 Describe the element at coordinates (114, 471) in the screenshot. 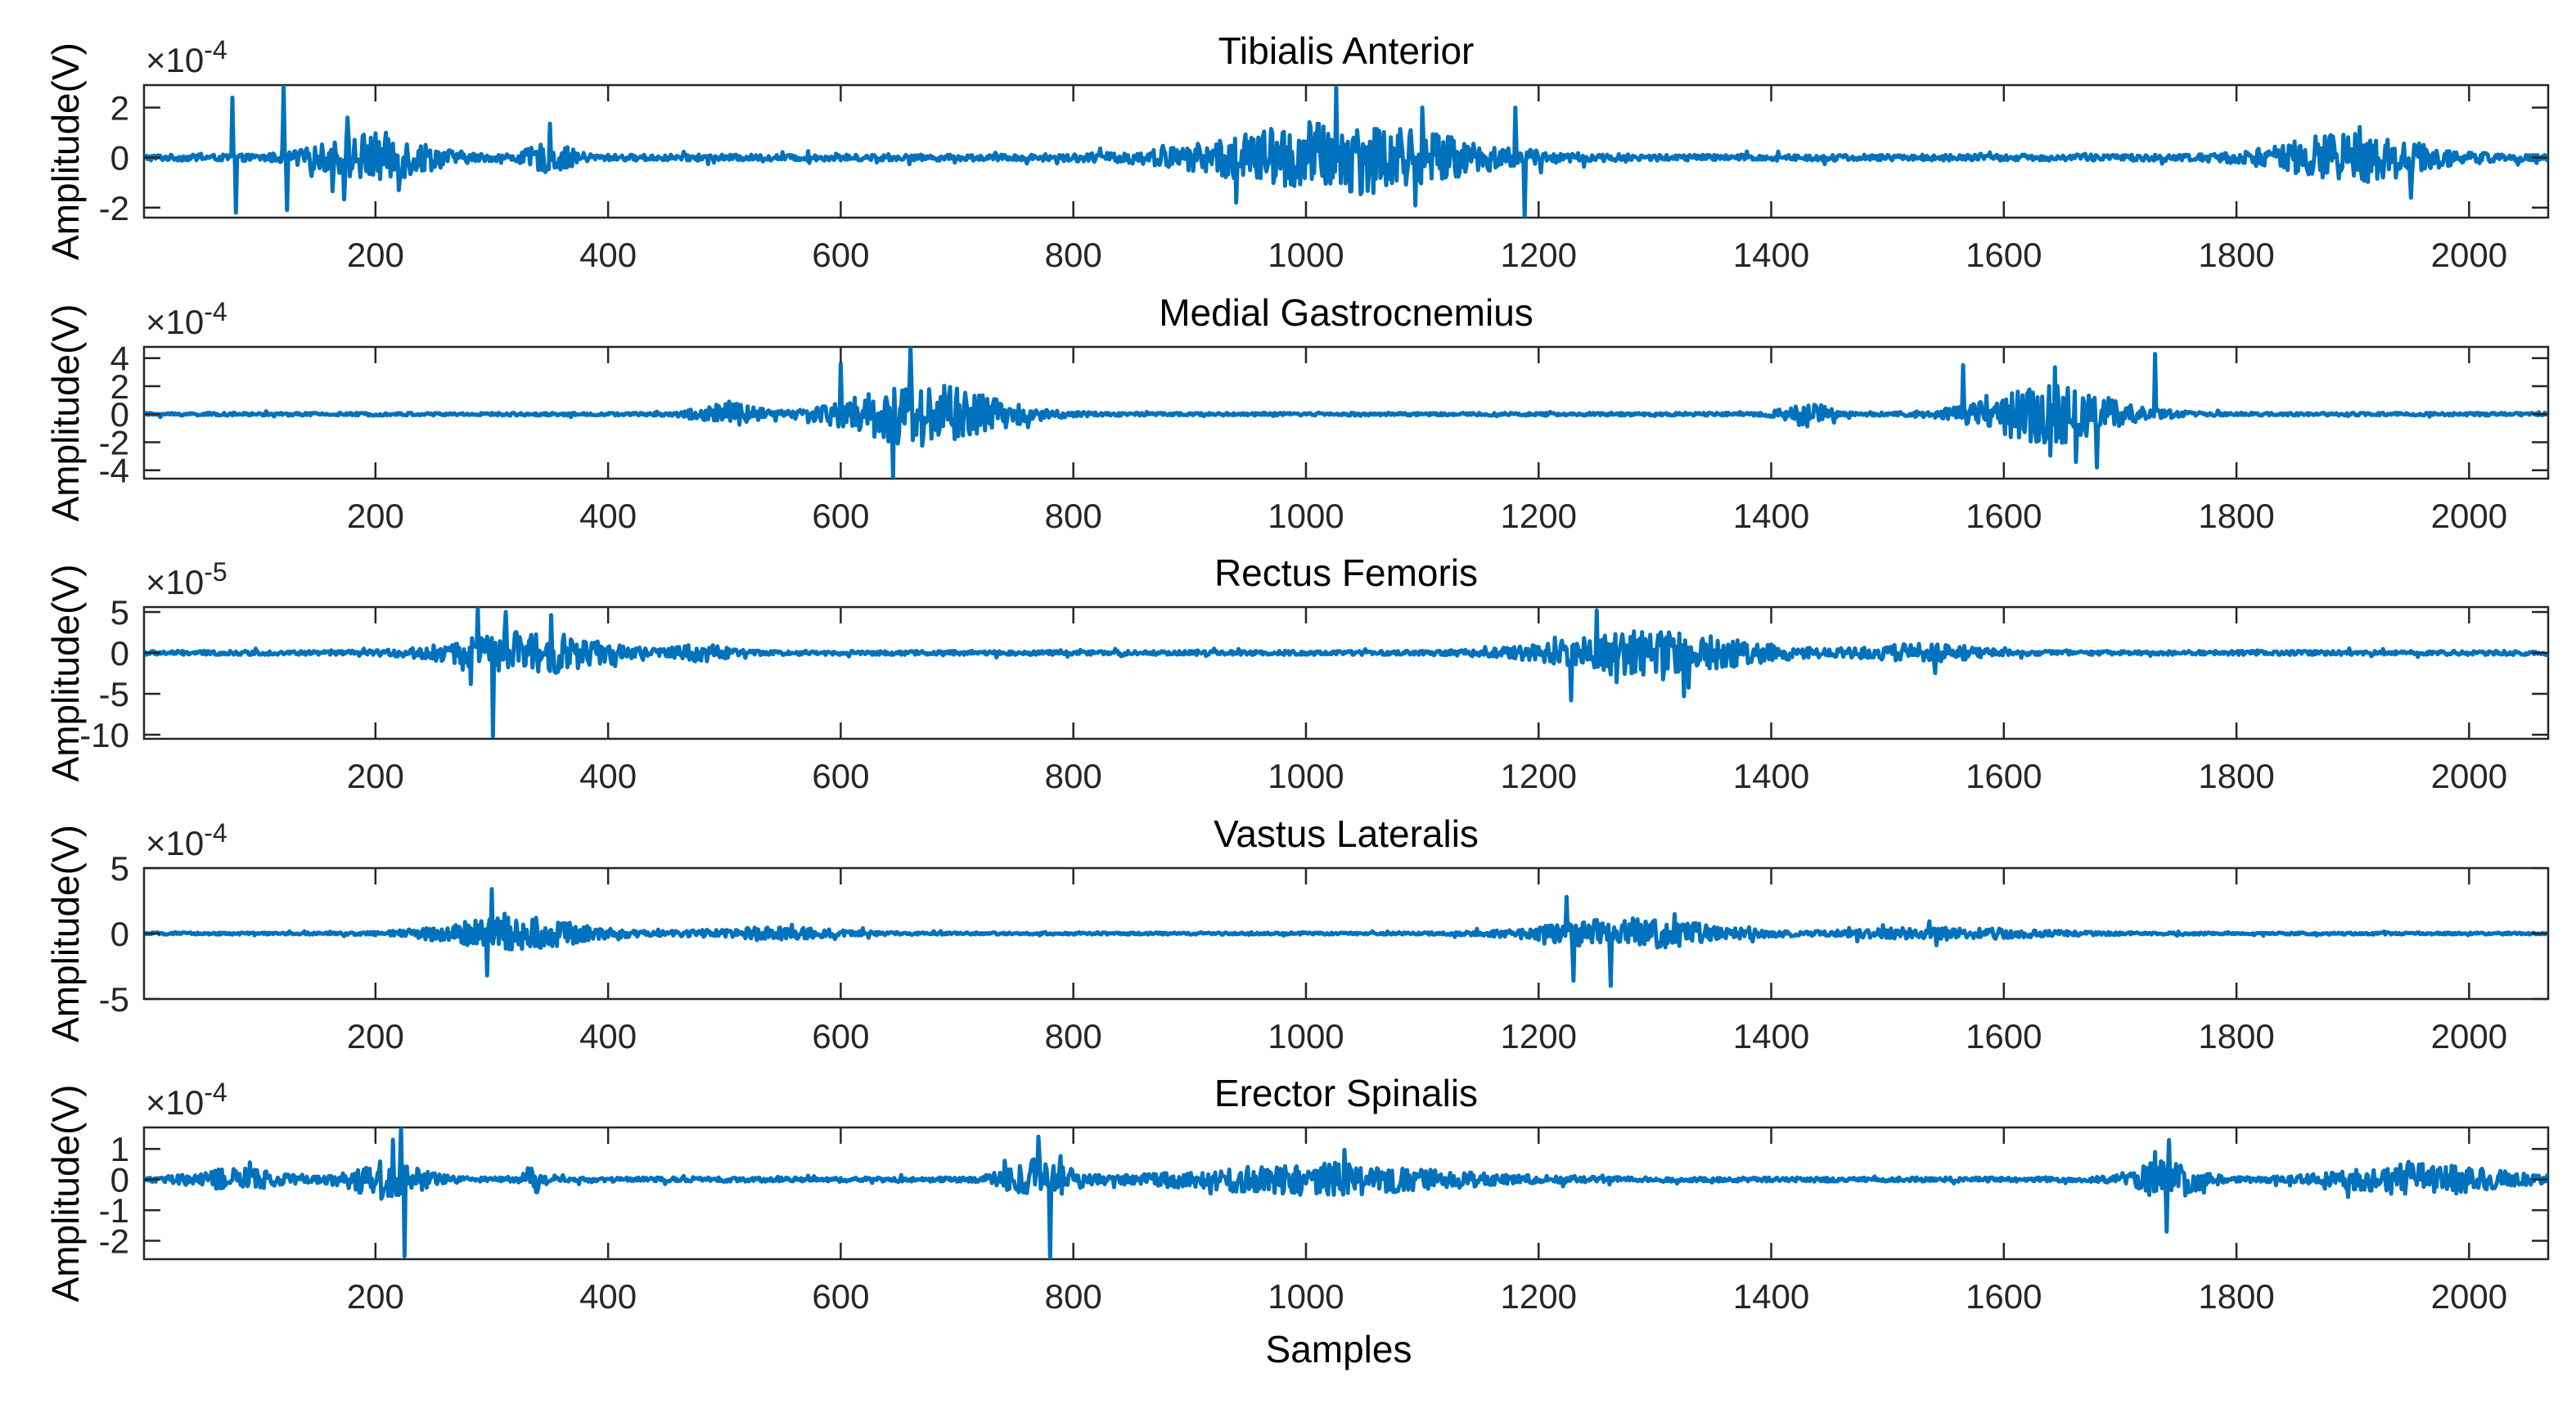

I see `y-tick-label: -4` at that location.